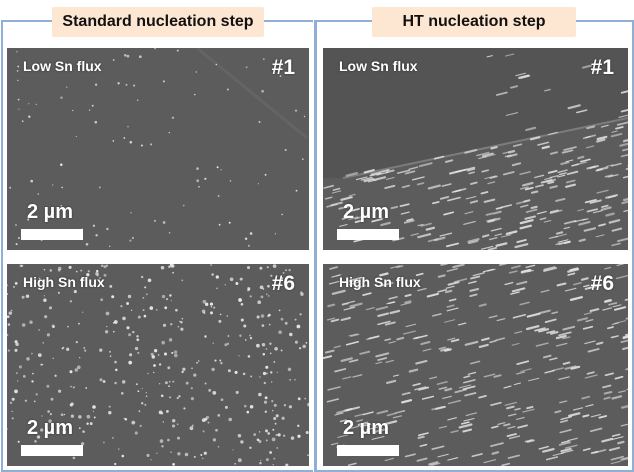 This screenshot has width=634, height=472. Describe the element at coordinates (315, 246) in the screenshot. I see `column-divider` at that location.